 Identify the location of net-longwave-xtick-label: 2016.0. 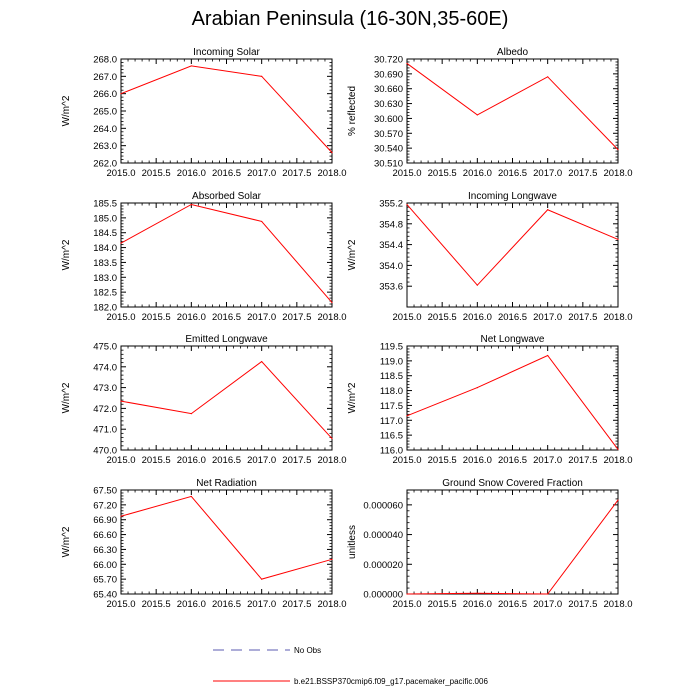
(477, 460).